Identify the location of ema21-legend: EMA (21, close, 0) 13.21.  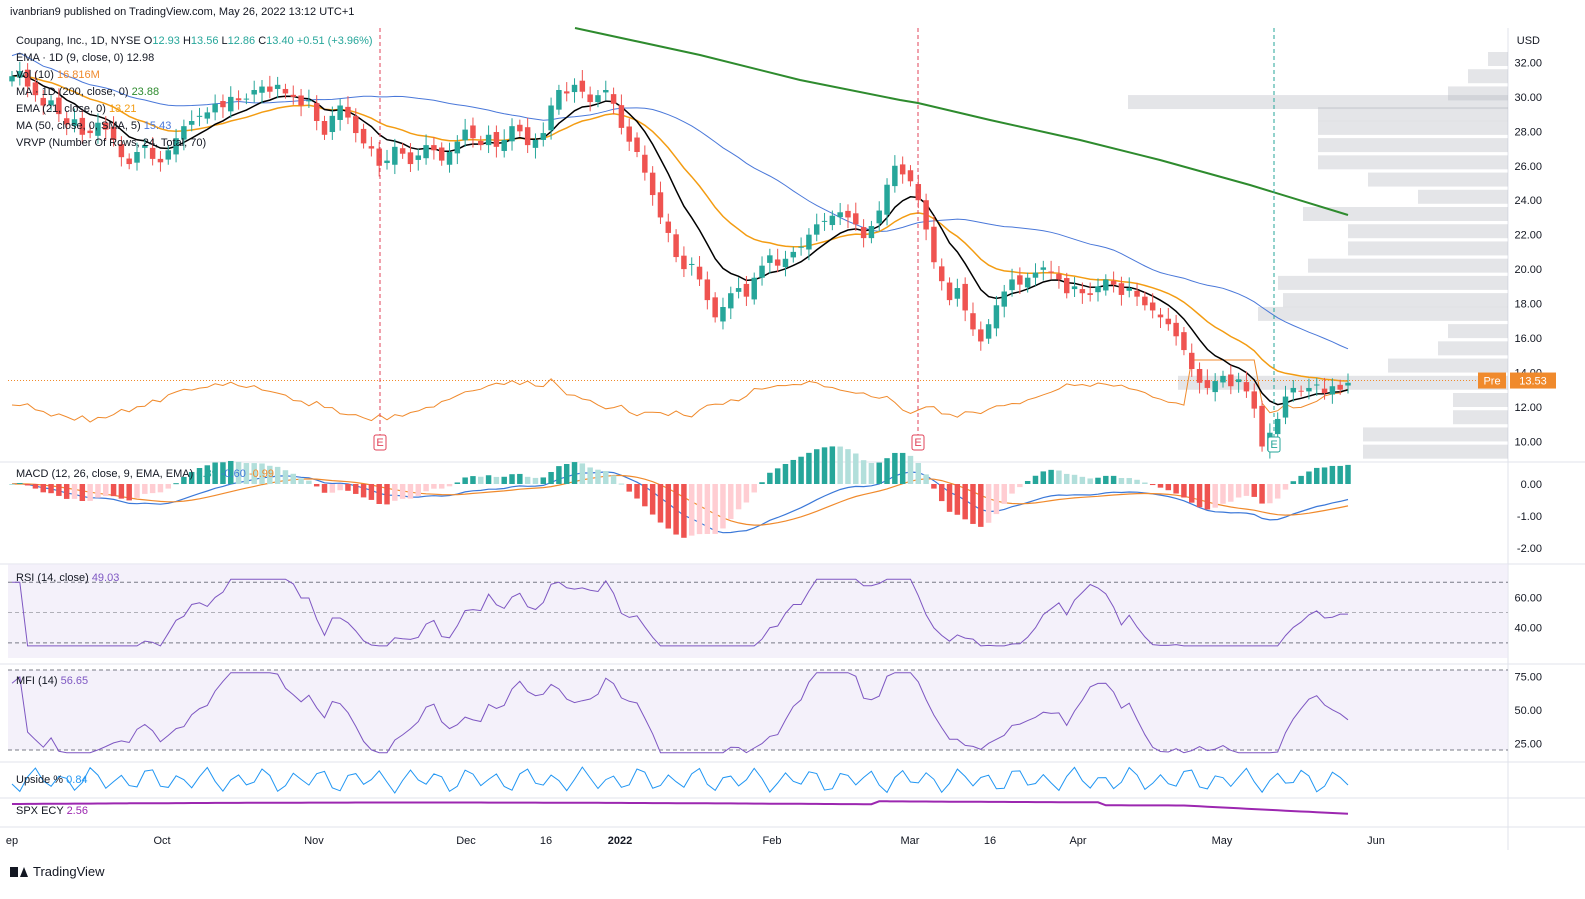
(76, 109).